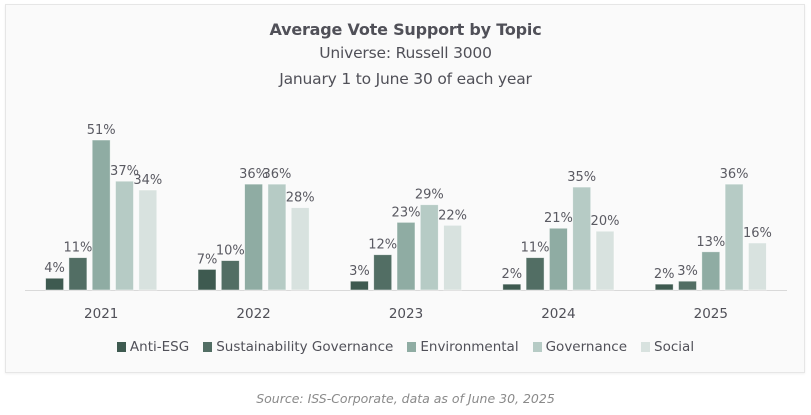 This screenshot has height=415, width=811. What do you see at coordinates (406, 212) in the screenshot?
I see `data-label: 23%` at bounding box center [406, 212].